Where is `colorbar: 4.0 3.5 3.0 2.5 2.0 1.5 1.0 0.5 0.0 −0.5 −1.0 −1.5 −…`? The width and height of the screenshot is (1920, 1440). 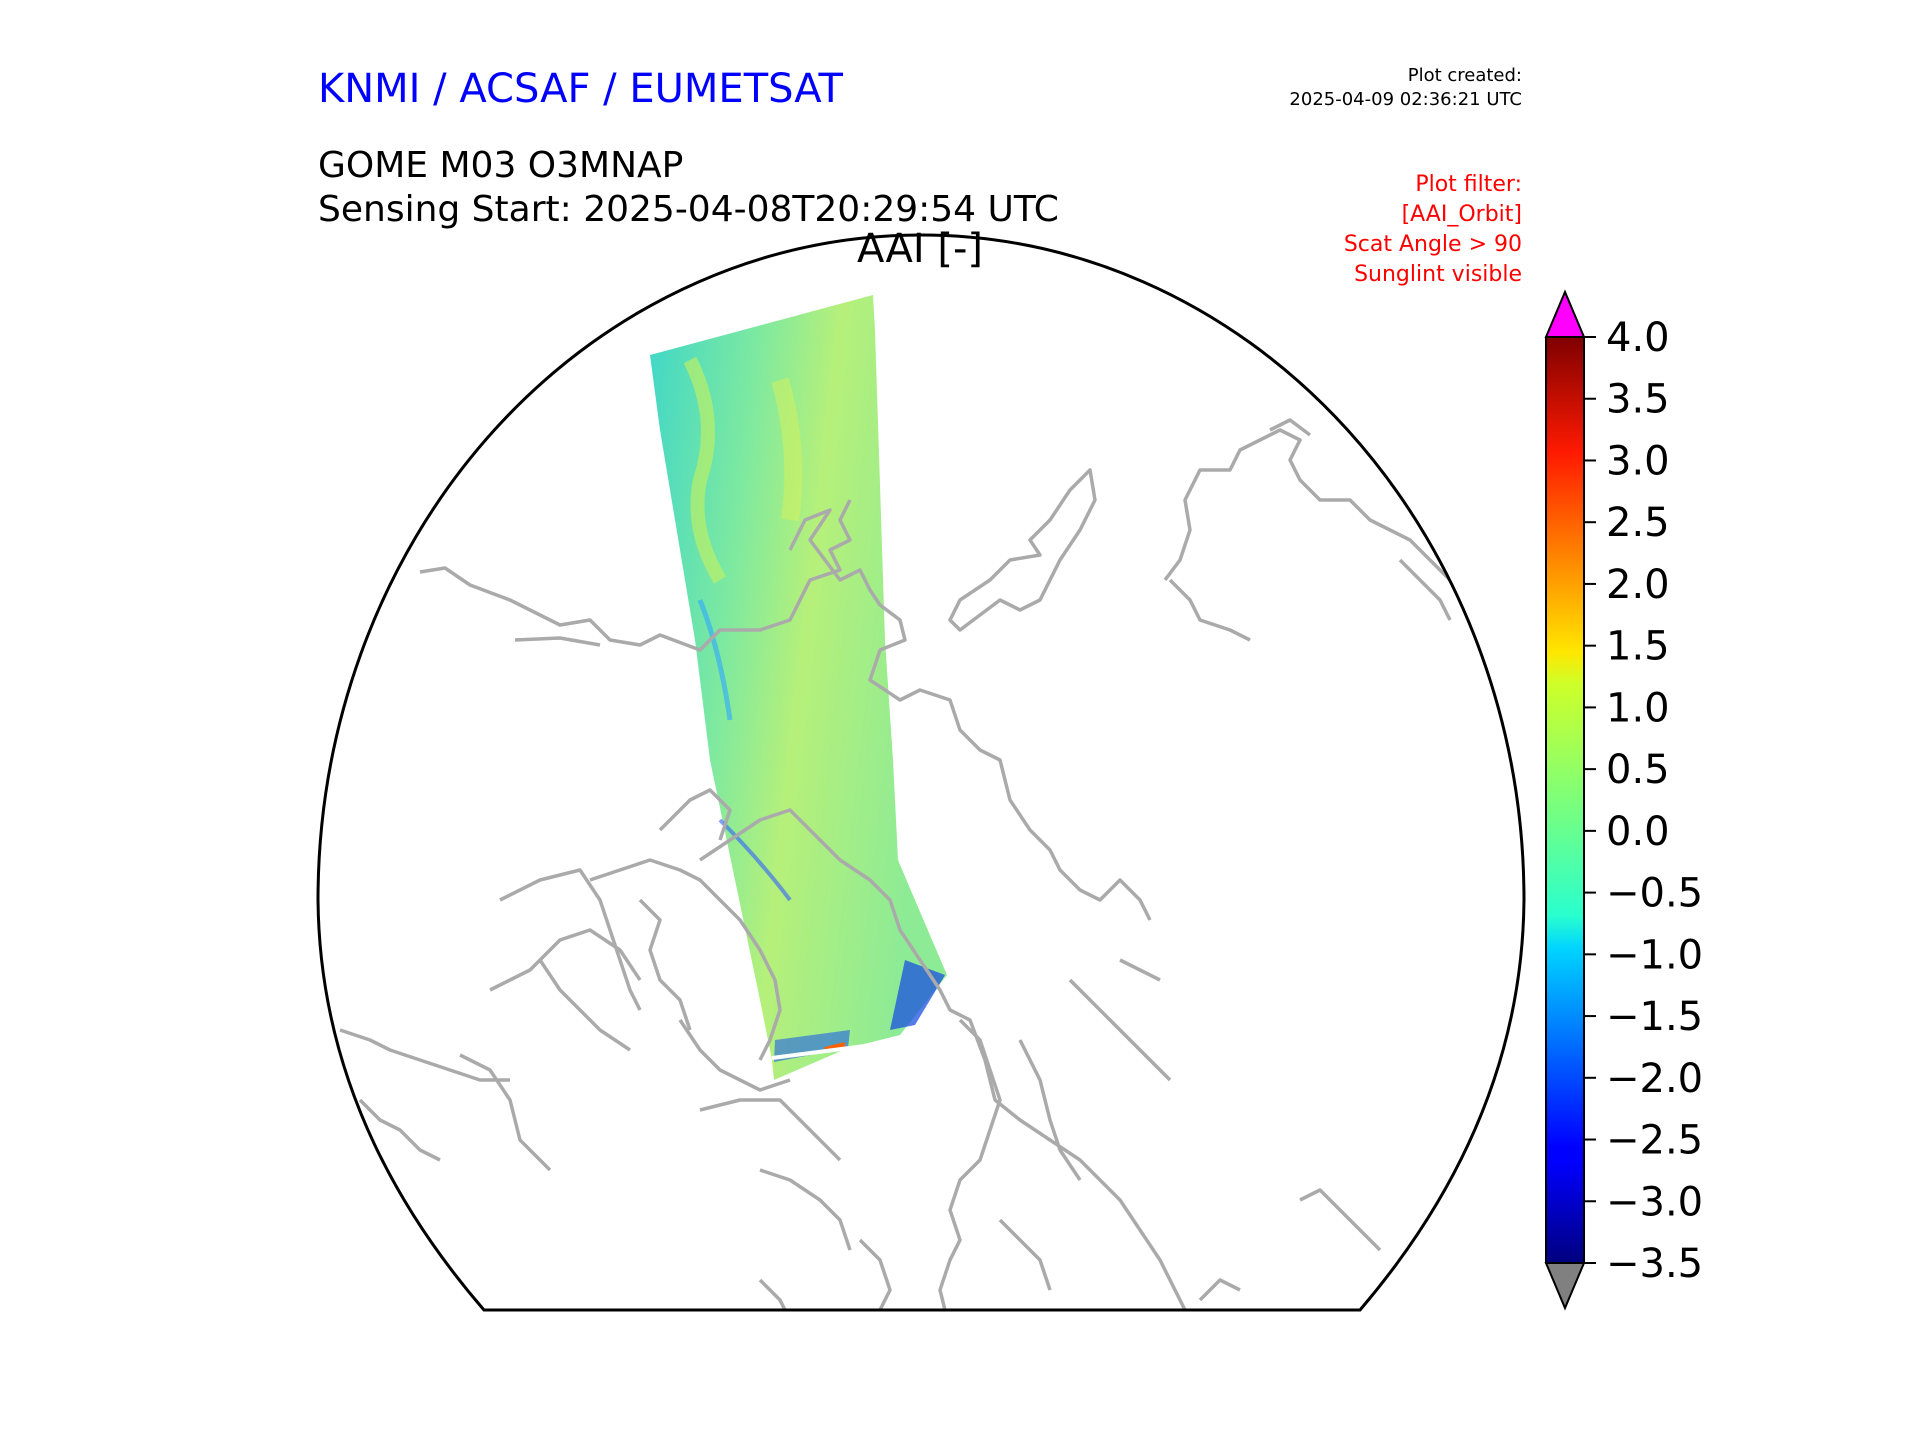 colorbar: 4.0 3.5 3.0 2.5 2.0 1.5 1.0 0.5 0.0 −0.5 −1.0 −1.5 −… is located at coordinates (1623, 800).